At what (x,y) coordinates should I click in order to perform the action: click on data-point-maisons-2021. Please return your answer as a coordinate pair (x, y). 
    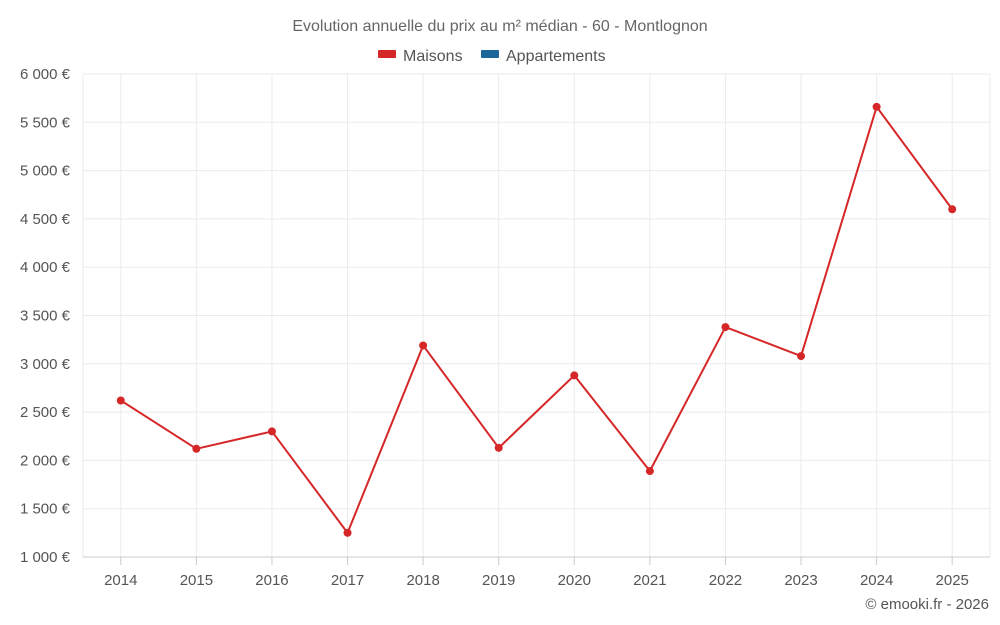
    Looking at the image, I should click on (649, 471).